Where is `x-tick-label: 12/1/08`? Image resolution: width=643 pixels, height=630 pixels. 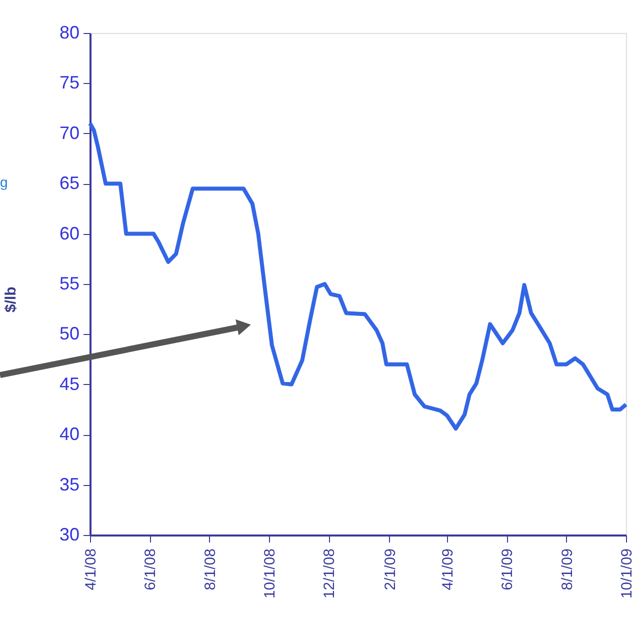 x-tick-label: 12/1/08 is located at coordinates (329, 573).